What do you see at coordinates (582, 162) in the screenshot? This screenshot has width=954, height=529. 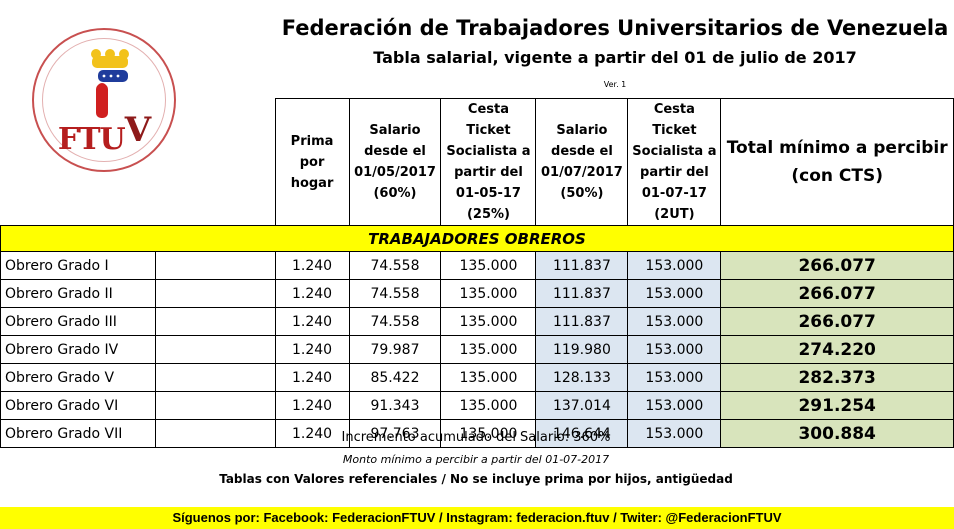 I see `col-header-salario-jul: Salario desde el 01/07/2017 (50%)` at bounding box center [582, 162].